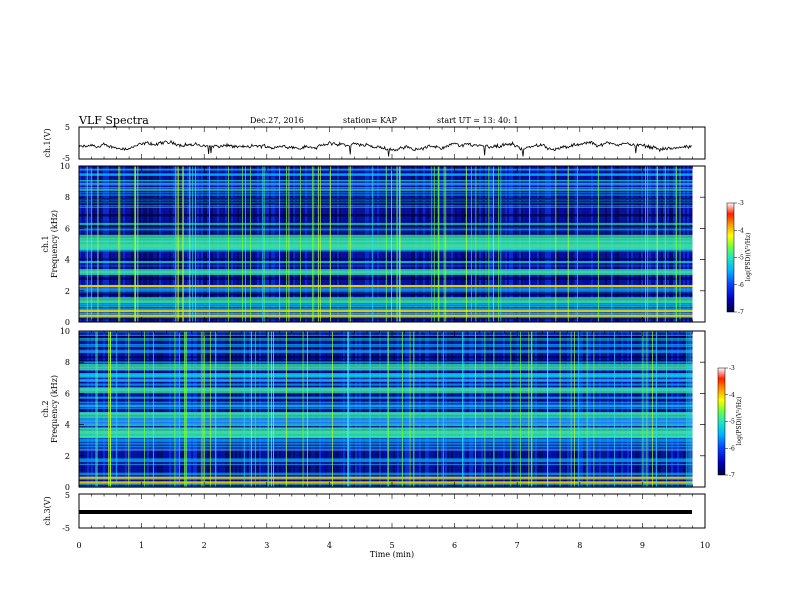 This screenshot has height=612, width=792. Describe the element at coordinates (730, 422) in the screenshot. I see `ch2-colorbar: -3 -4 -5 -6 -7 log(PSD)(V²/Hz)` at that location.